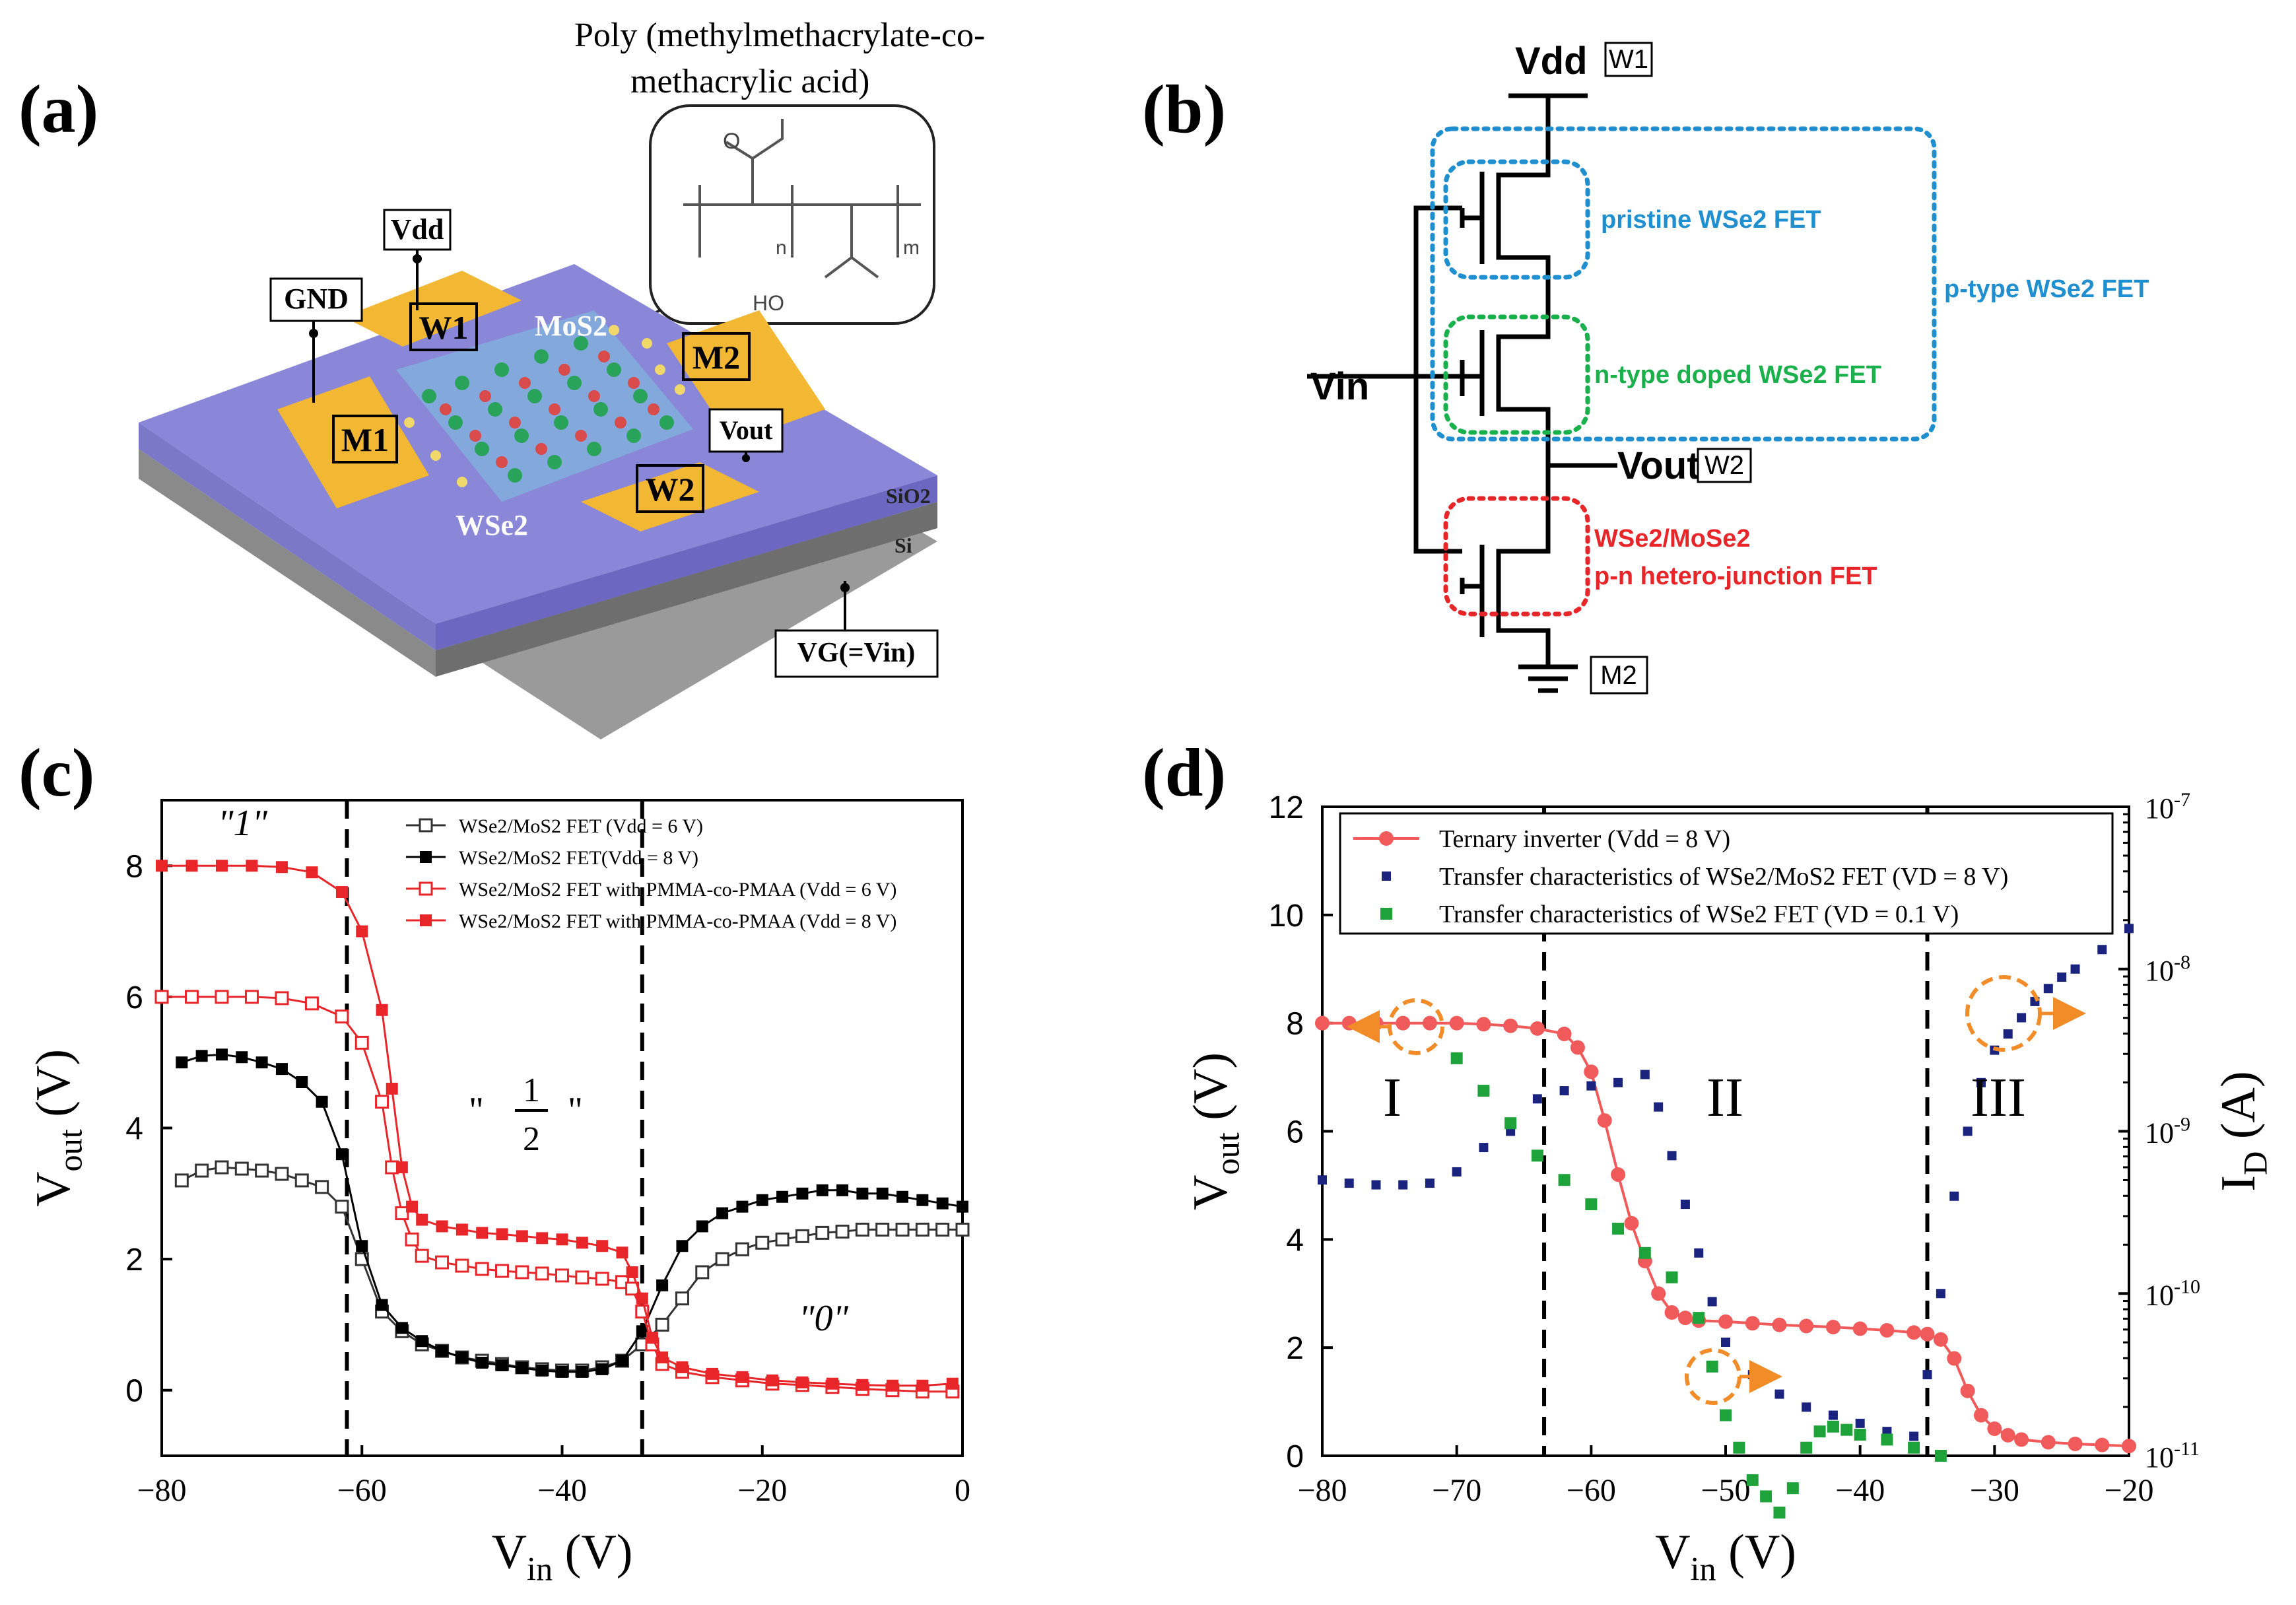 This screenshot has width=2296, height=1605. What do you see at coordinates (824, 1318) in the screenshot?
I see `state-0-label: "0"` at bounding box center [824, 1318].